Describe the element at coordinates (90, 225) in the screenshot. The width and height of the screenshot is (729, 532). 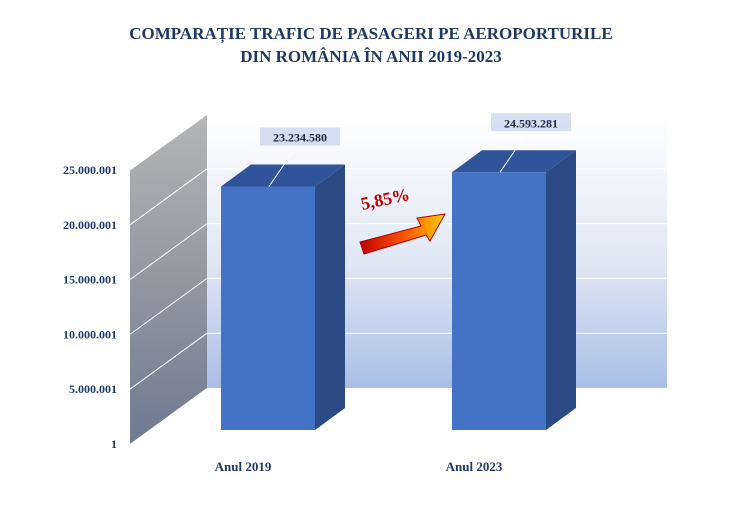
I see `y-tick-label: 20.000.001` at that location.